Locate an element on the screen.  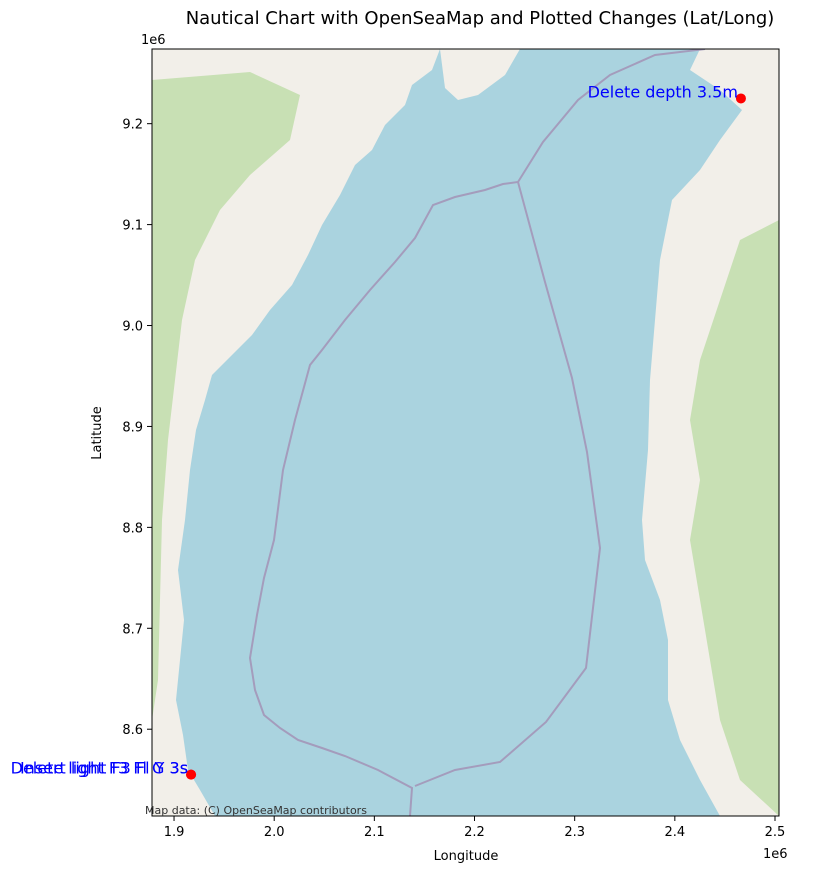
y-tick-label: 9.1 is located at coordinates (132, 226).